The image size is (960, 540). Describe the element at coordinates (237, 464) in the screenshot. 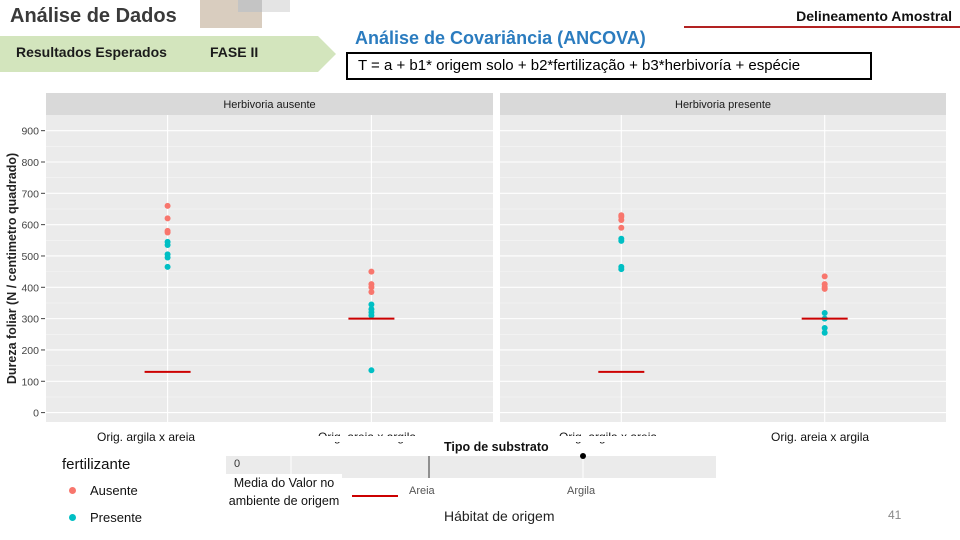

I see `secondary-tick-label: 0` at that location.